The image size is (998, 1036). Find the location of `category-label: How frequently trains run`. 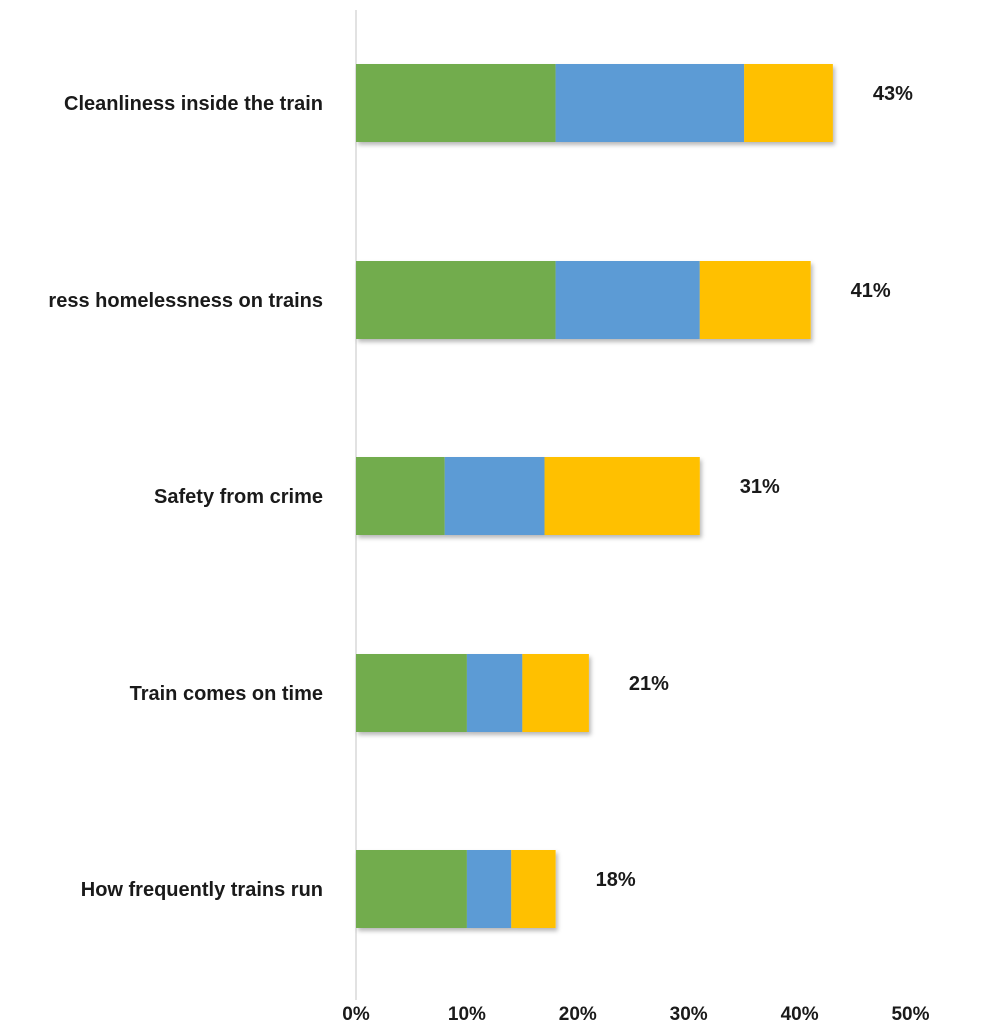

category-label: How frequently trains run is located at coordinates (202, 890).